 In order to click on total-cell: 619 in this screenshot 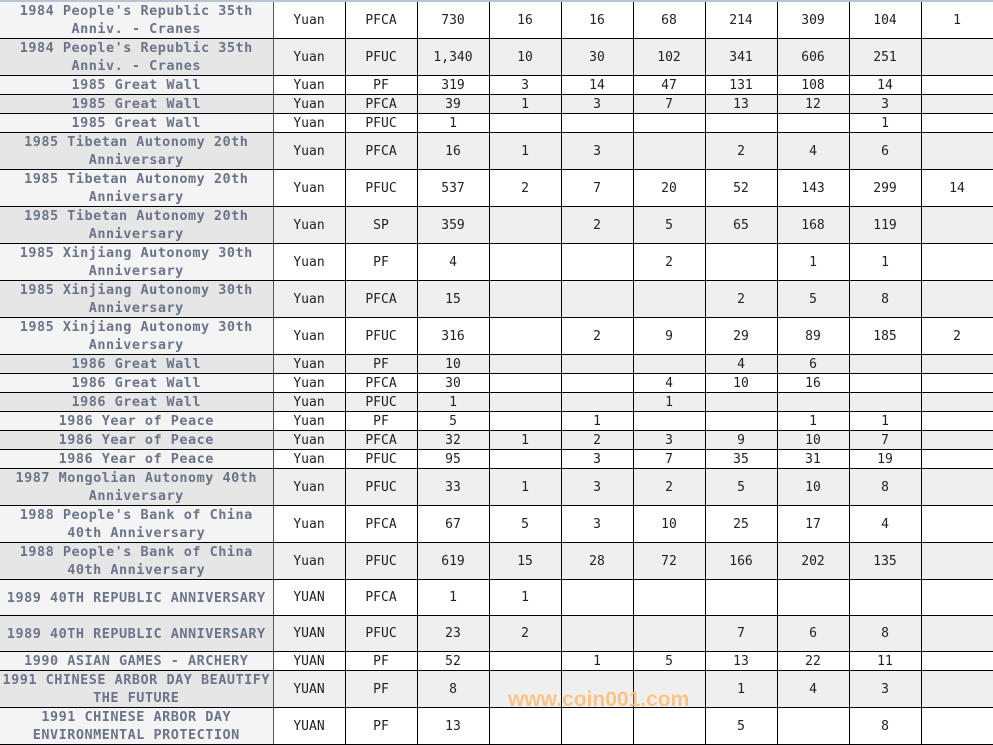, I will do `click(453, 561)`.